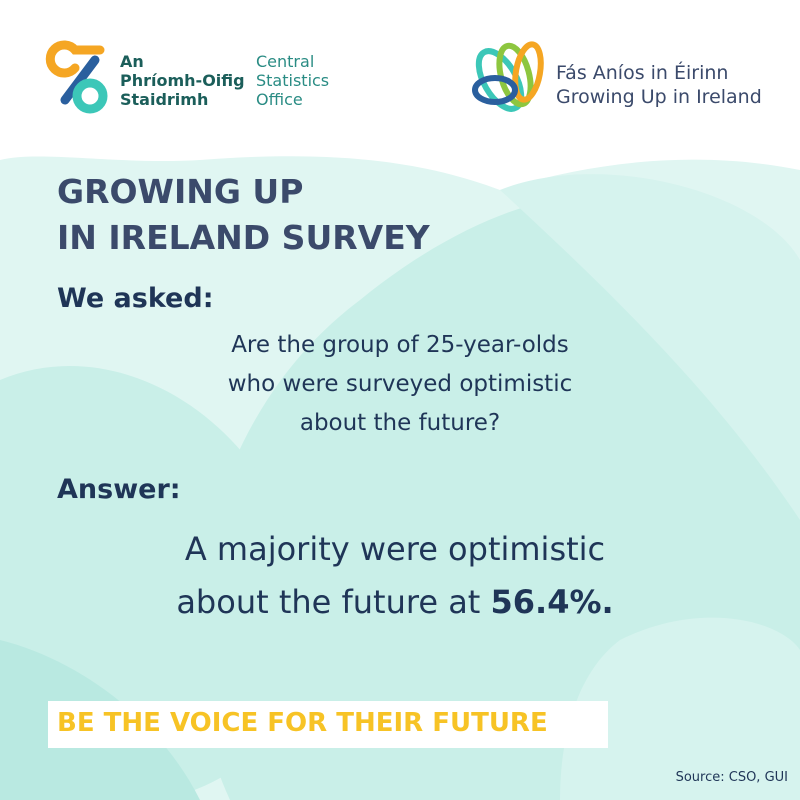 This screenshot has height=800, width=800. What do you see at coordinates (76, 77) in the screenshot?
I see `cso-icon` at bounding box center [76, 77].